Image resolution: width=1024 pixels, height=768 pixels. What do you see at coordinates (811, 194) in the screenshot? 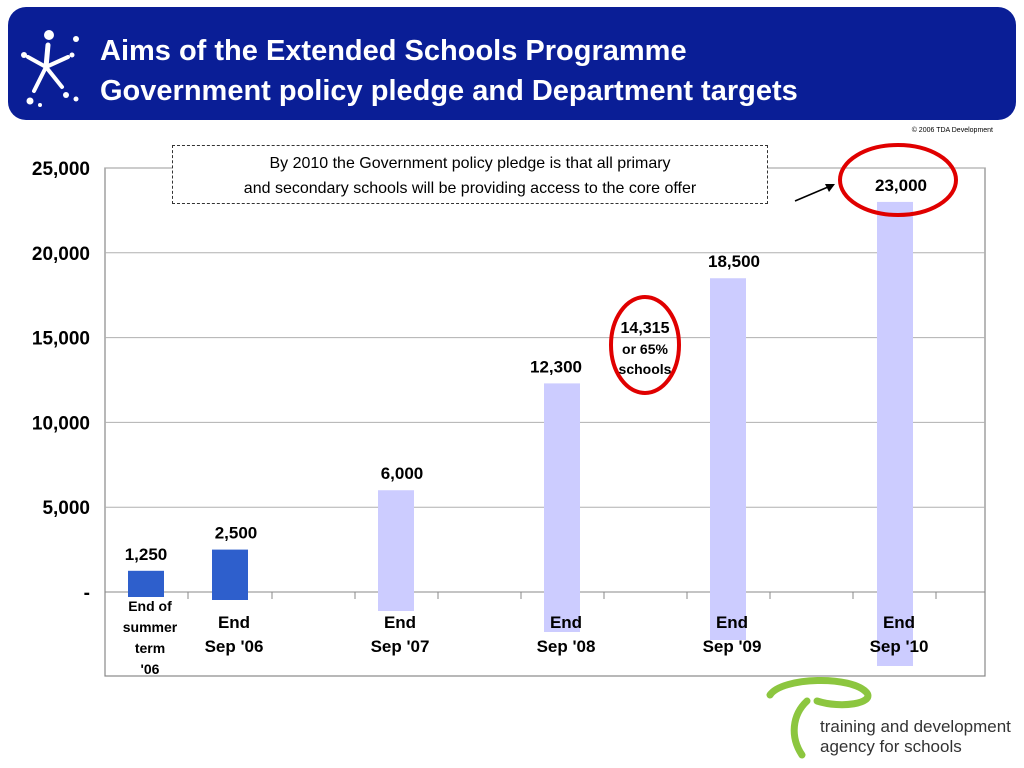
I see `pledge-arrow` at bounding box center [811, 194].